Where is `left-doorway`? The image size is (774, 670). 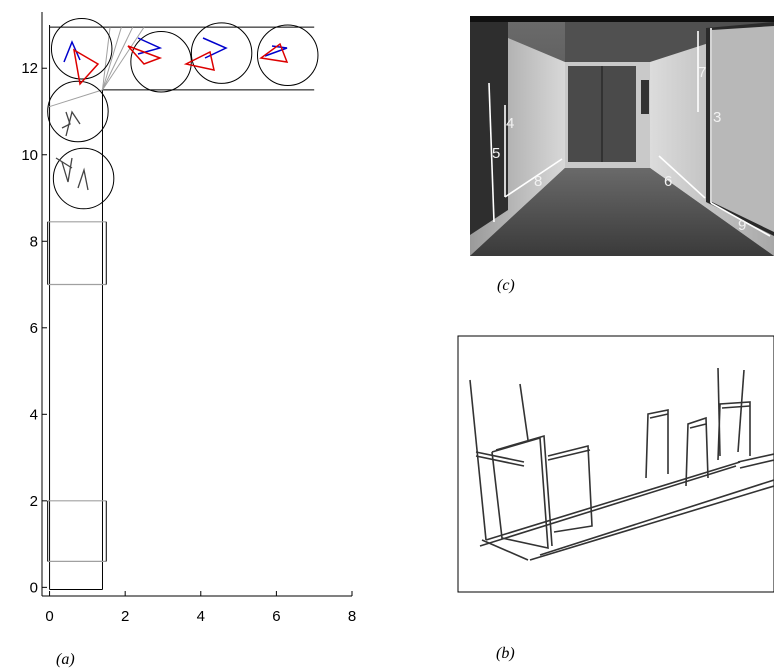 left-doorway is located at coordinates (489, 128).